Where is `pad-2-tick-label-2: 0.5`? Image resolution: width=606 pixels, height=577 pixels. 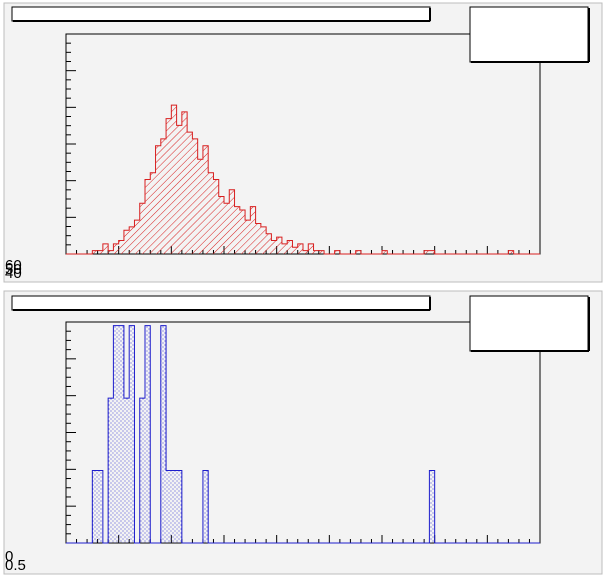 pad-2-tick-label-2: 0.5 is located at coordinates (15, 565).